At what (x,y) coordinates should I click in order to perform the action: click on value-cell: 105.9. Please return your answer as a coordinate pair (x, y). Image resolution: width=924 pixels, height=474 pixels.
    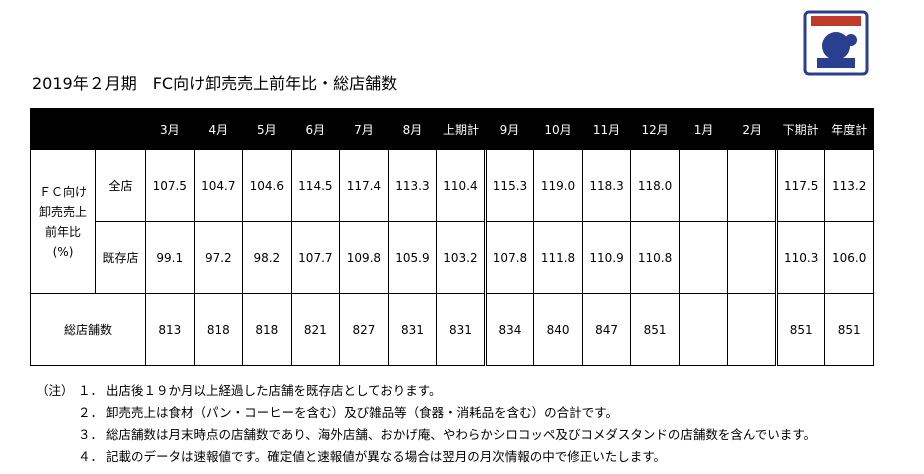
    Looking at the image, I should click on (412, 257).